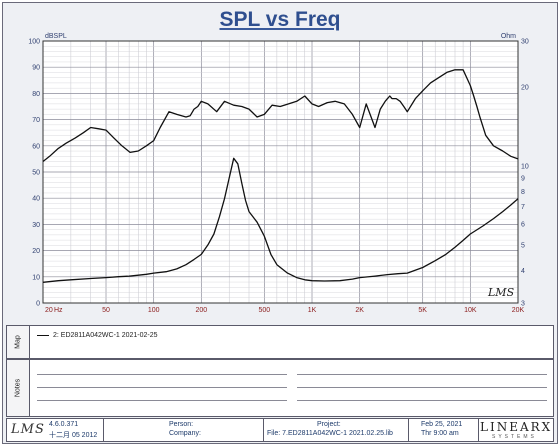  I want to click on y-left-tick-label: 90, so click(36, 68).